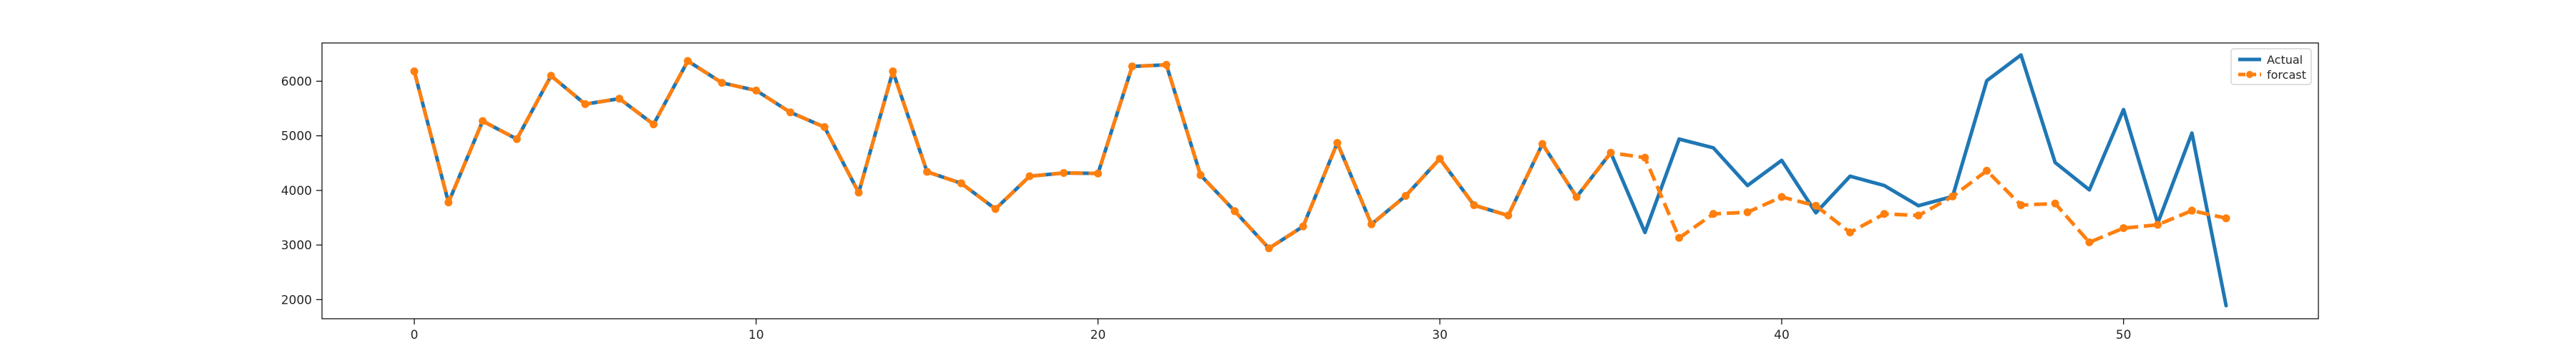  I want to click on y-tick-label: 4000, so click(296, 191).